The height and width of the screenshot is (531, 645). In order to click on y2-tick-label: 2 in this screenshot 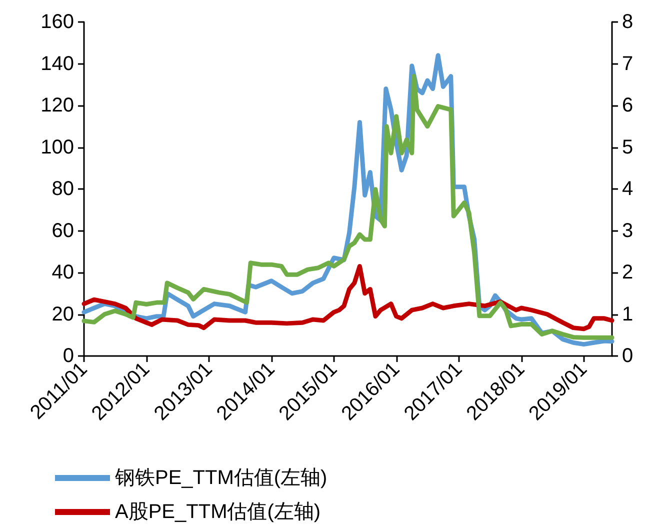, I will do `click(628, 273)`.